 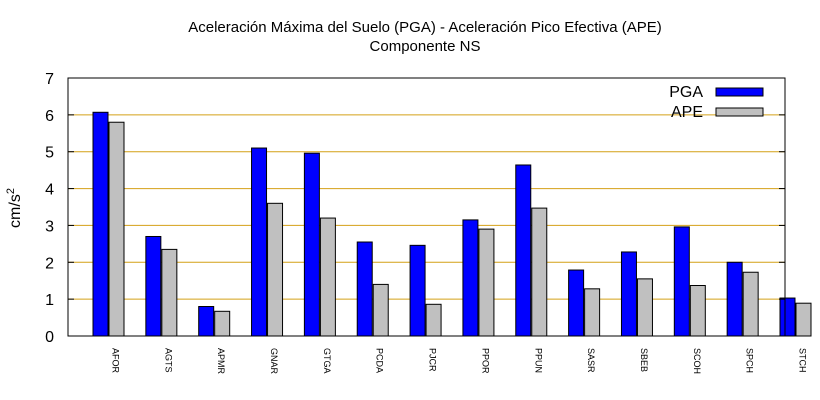 I want to click on x-tick-label: PPUN, so click(x=538, y=360).